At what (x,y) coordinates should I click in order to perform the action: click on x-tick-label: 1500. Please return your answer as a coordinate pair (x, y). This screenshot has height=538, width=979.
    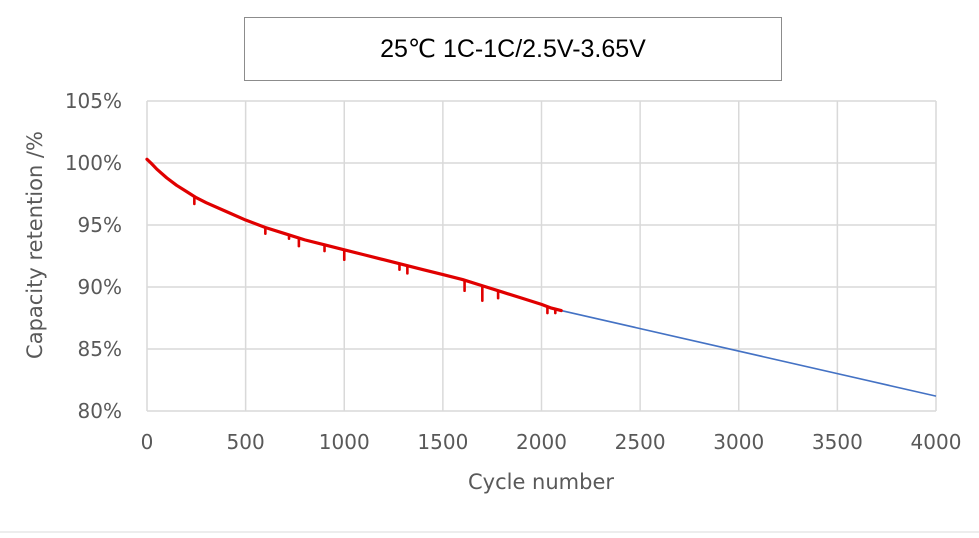
    Looking at the image, I should click on (442, 442).